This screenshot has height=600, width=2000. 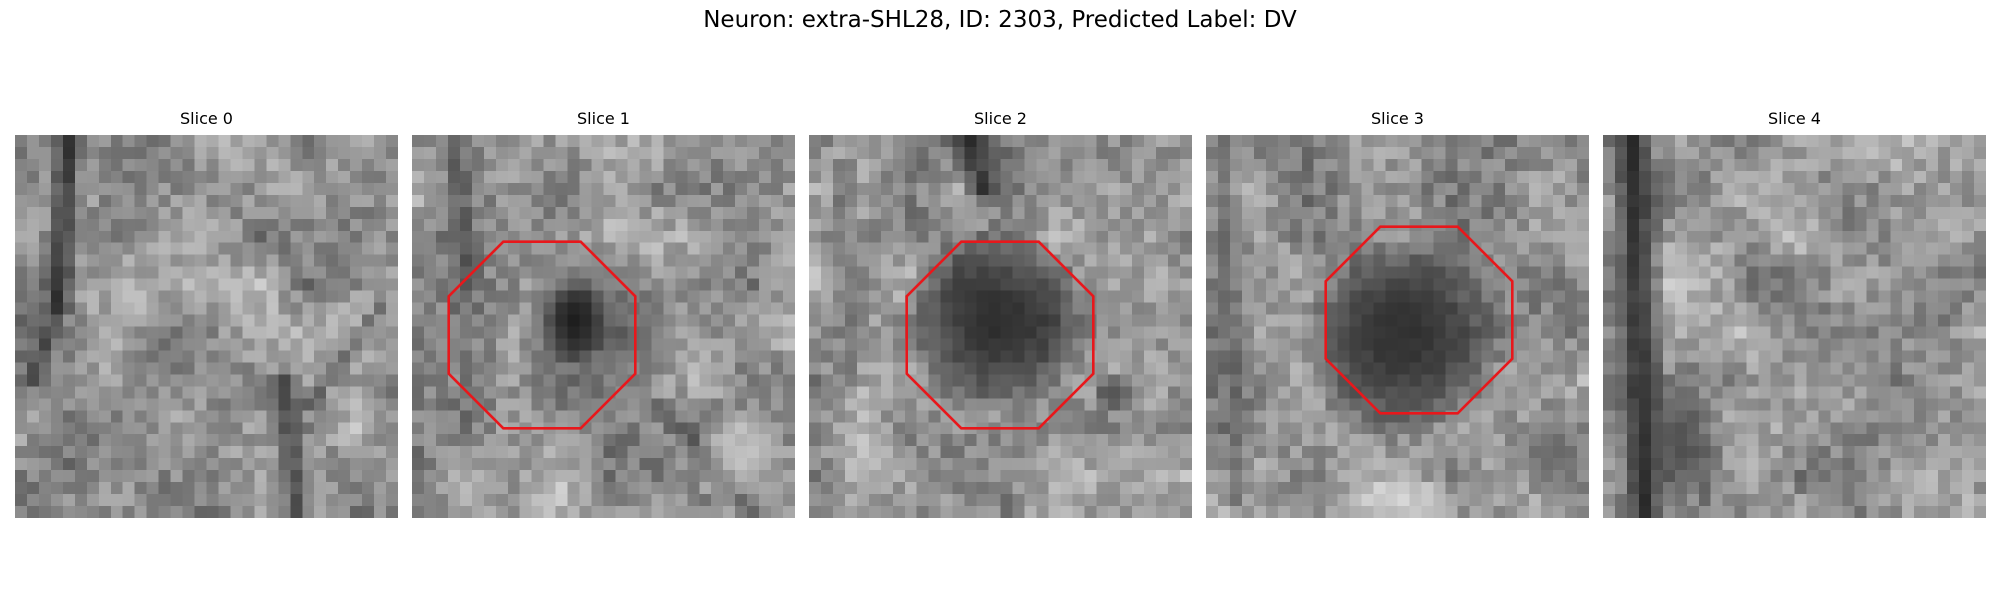 I want to click on slice-1-image, so click(x=603, y=326).